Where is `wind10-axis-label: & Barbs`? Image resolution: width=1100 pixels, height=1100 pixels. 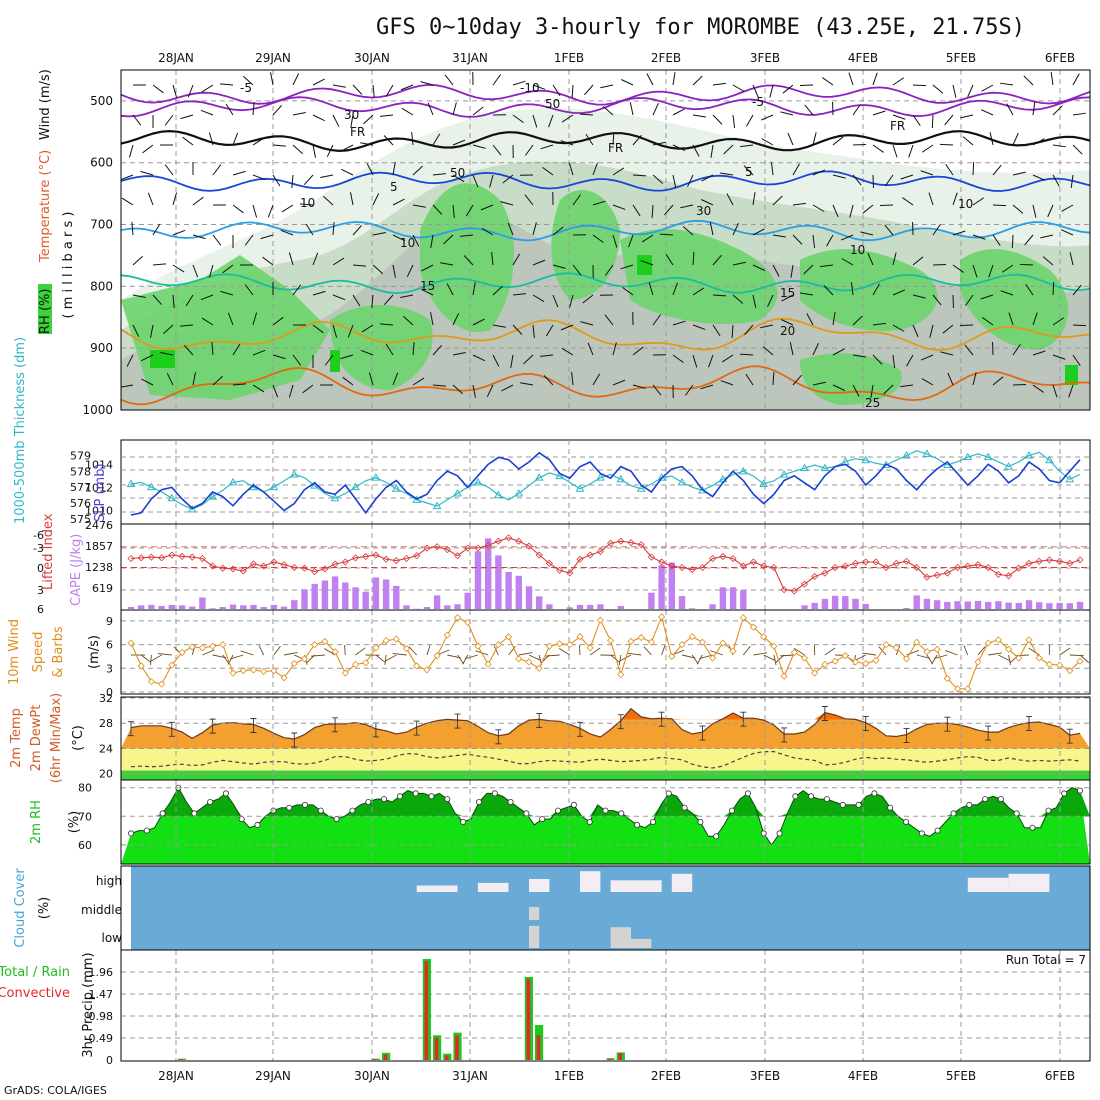
wind10-axis-label: & Barbs is located at coordinates (58, 652).